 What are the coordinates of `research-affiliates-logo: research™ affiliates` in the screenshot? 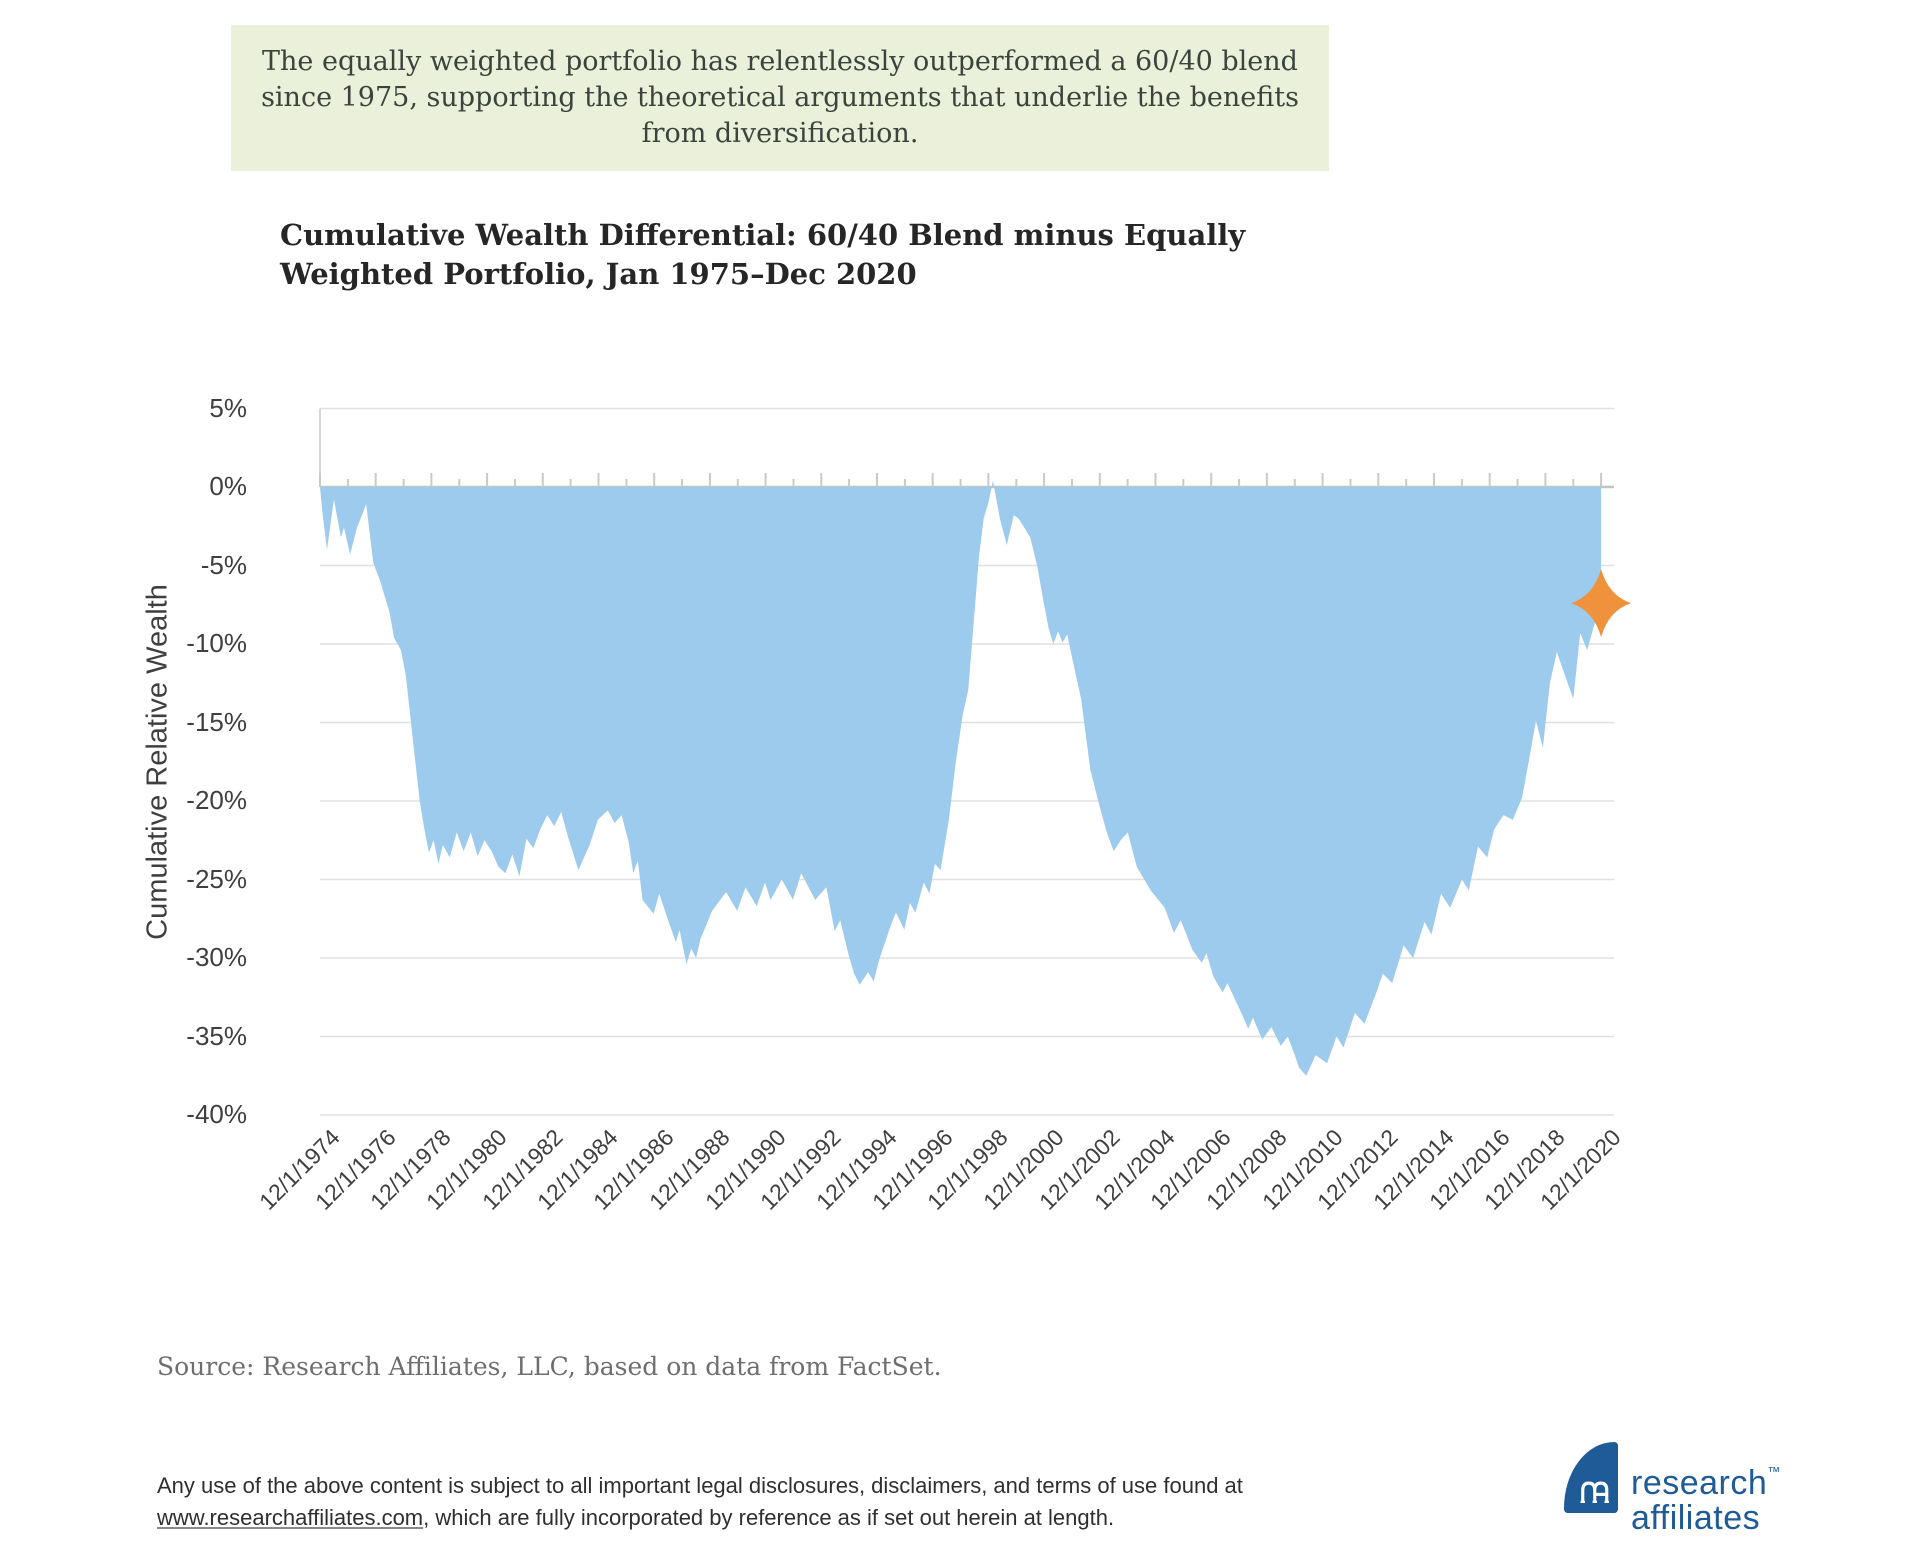 It's located at (1672, 1489).